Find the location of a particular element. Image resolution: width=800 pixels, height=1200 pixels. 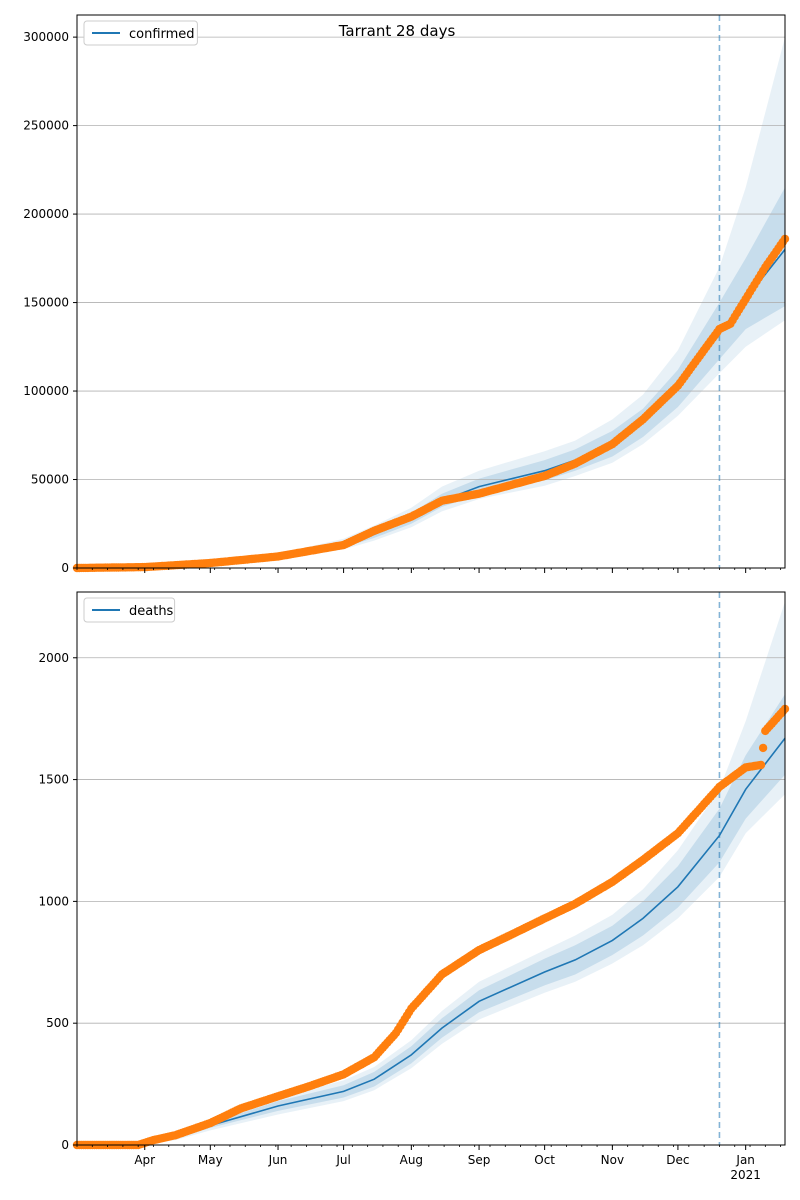

confirmed-ytick-label: 150000 is located at coordinates (46, 303).